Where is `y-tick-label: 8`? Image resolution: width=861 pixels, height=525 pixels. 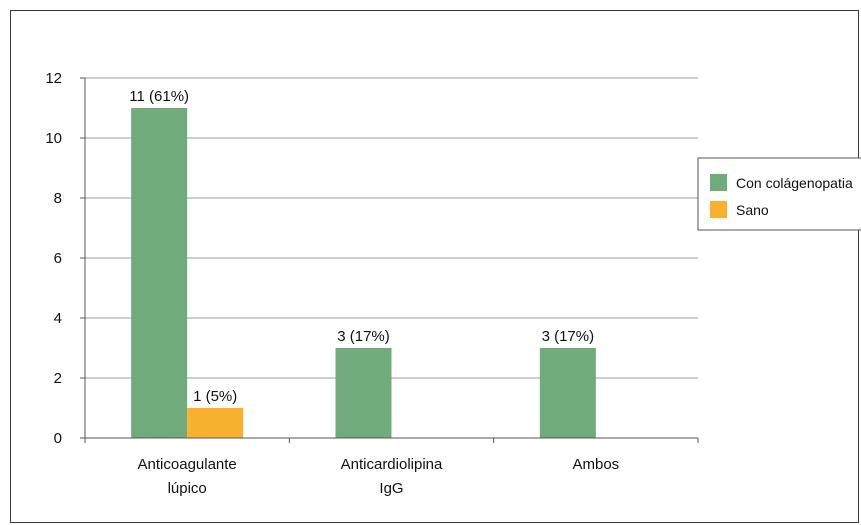 y-tick-label: 8 is located at coordinates (58, 198).